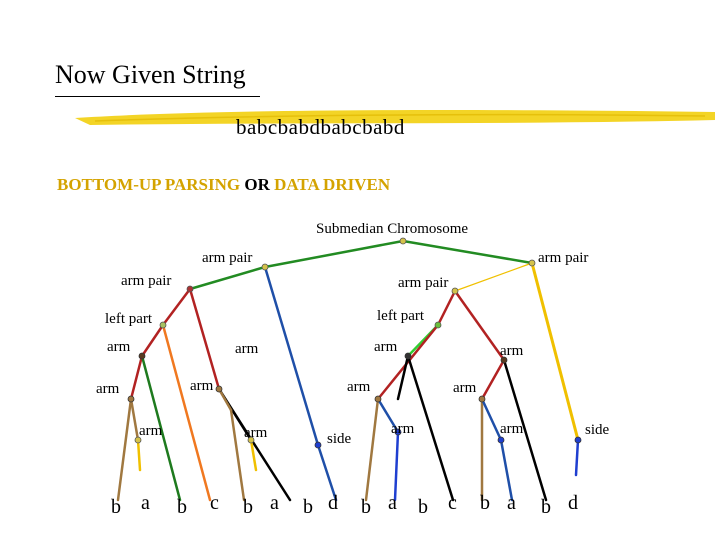  I want to click on method-heading: BOTTOM-UP PARSING OR DATA DRIVEN, so click(223, 185).